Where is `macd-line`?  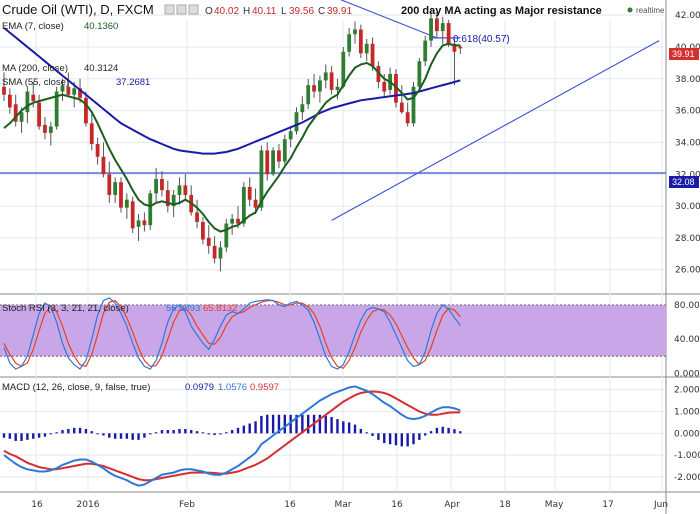
macd-line is located at coordinates (232, 436).